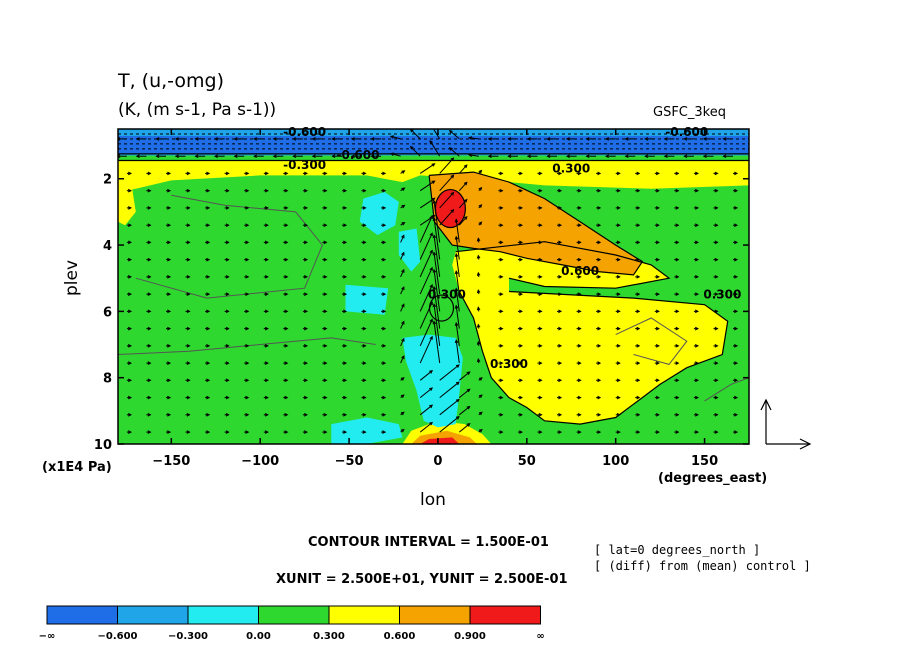 This screenshot has height=654, width=904. Describe the element at coordinates (540, 636) in the screenshot. I see `colorbar-label: ∞` at that location.